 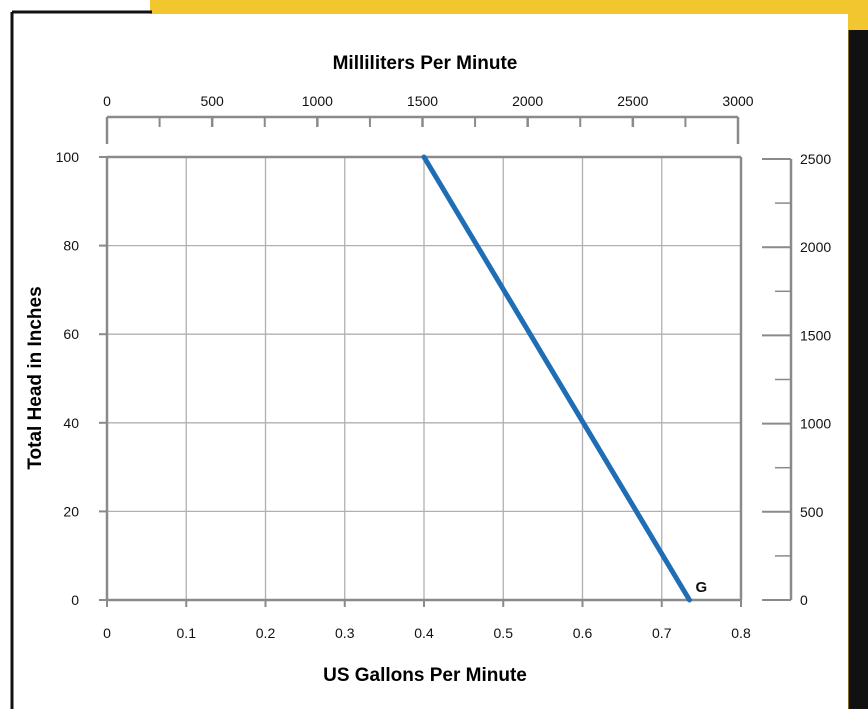 I want to click on top-tick-label: 1000, so click(x=317, y=101).